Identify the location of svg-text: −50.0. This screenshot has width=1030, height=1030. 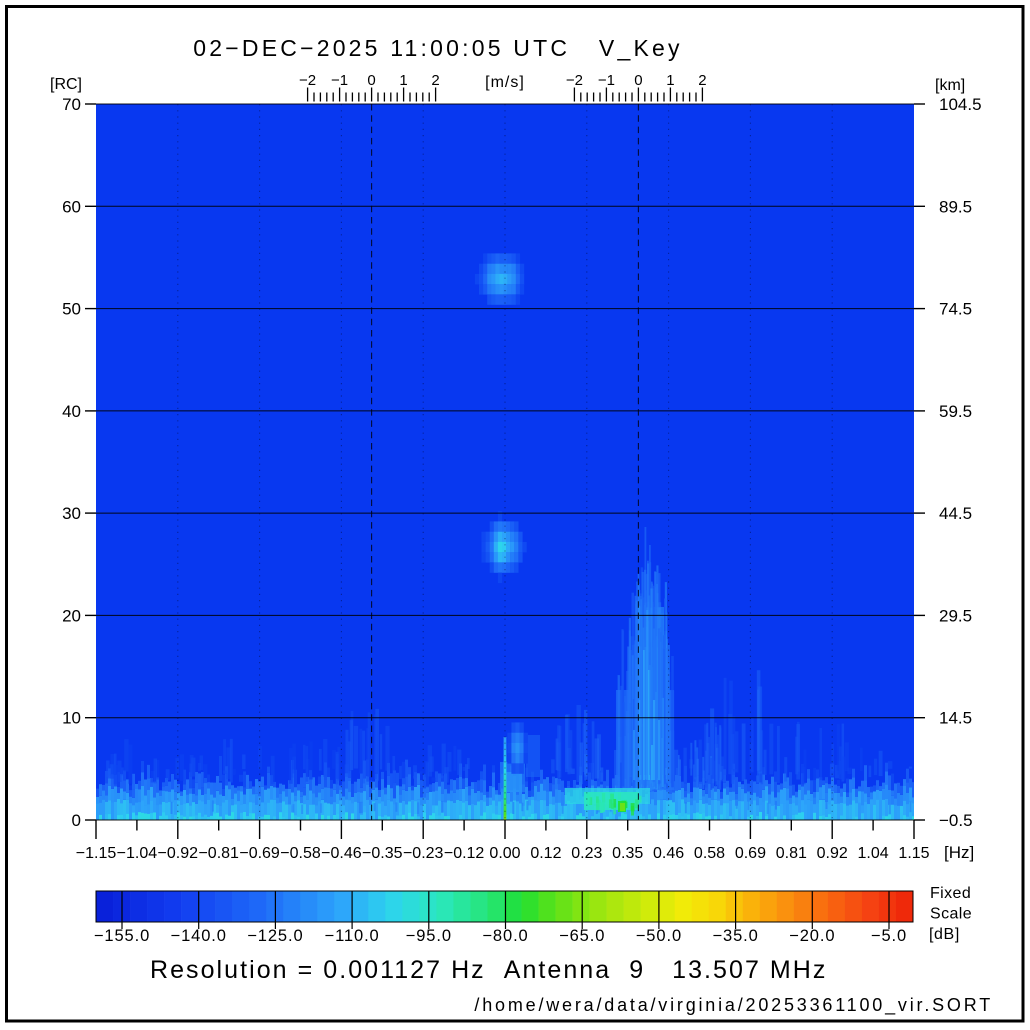
(659, 936).